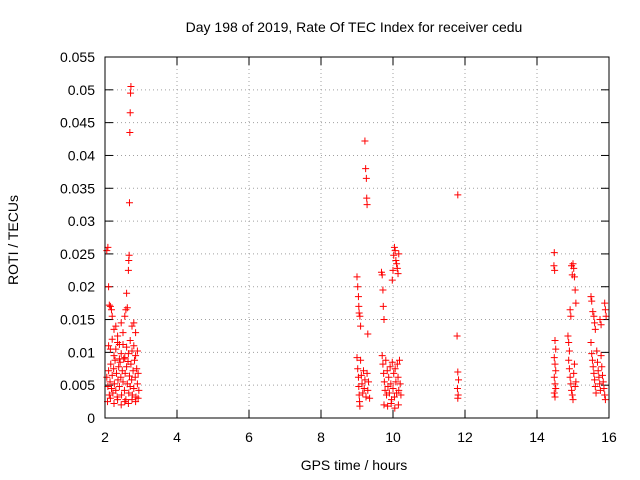 This screenshot has height=480, width=640. What do you see at coordinates (81, 155) in the screenshot?
I see `y-tick-label: 0.04` at bounding box center [81, 155].